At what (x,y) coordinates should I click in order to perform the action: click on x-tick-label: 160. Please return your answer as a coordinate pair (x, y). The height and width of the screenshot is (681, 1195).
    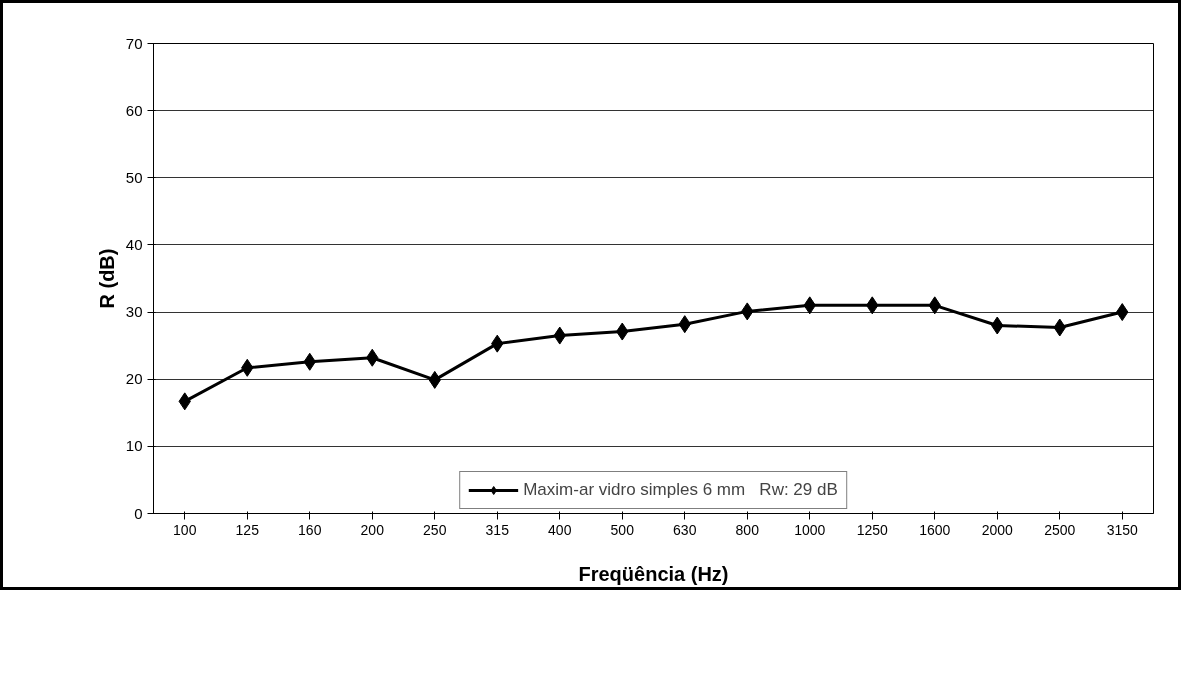
    Looking at the image, I should click on (310, 529).